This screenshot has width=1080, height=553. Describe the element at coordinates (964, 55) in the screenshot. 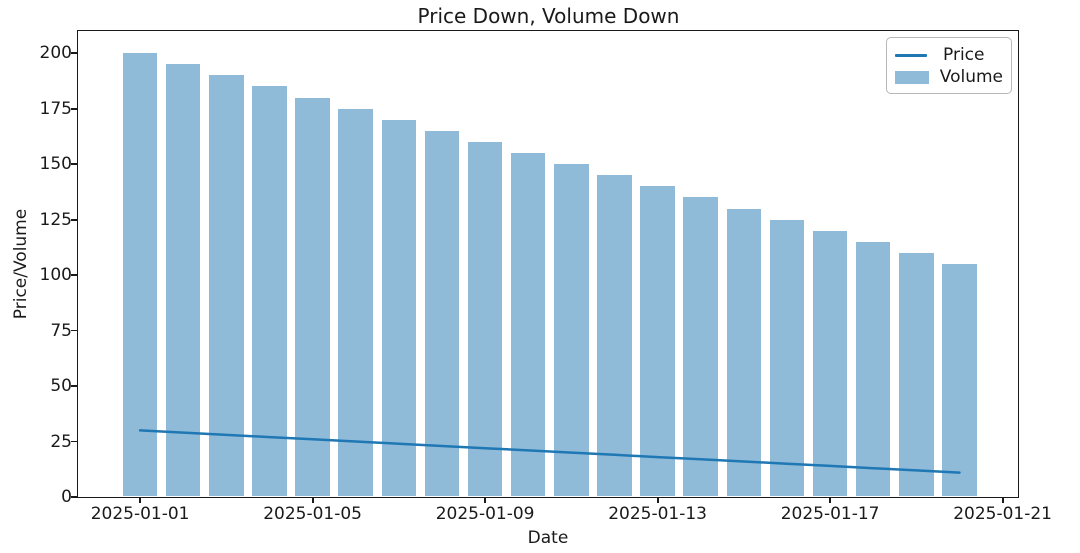

I see `legend-label-price: Price` at that location.